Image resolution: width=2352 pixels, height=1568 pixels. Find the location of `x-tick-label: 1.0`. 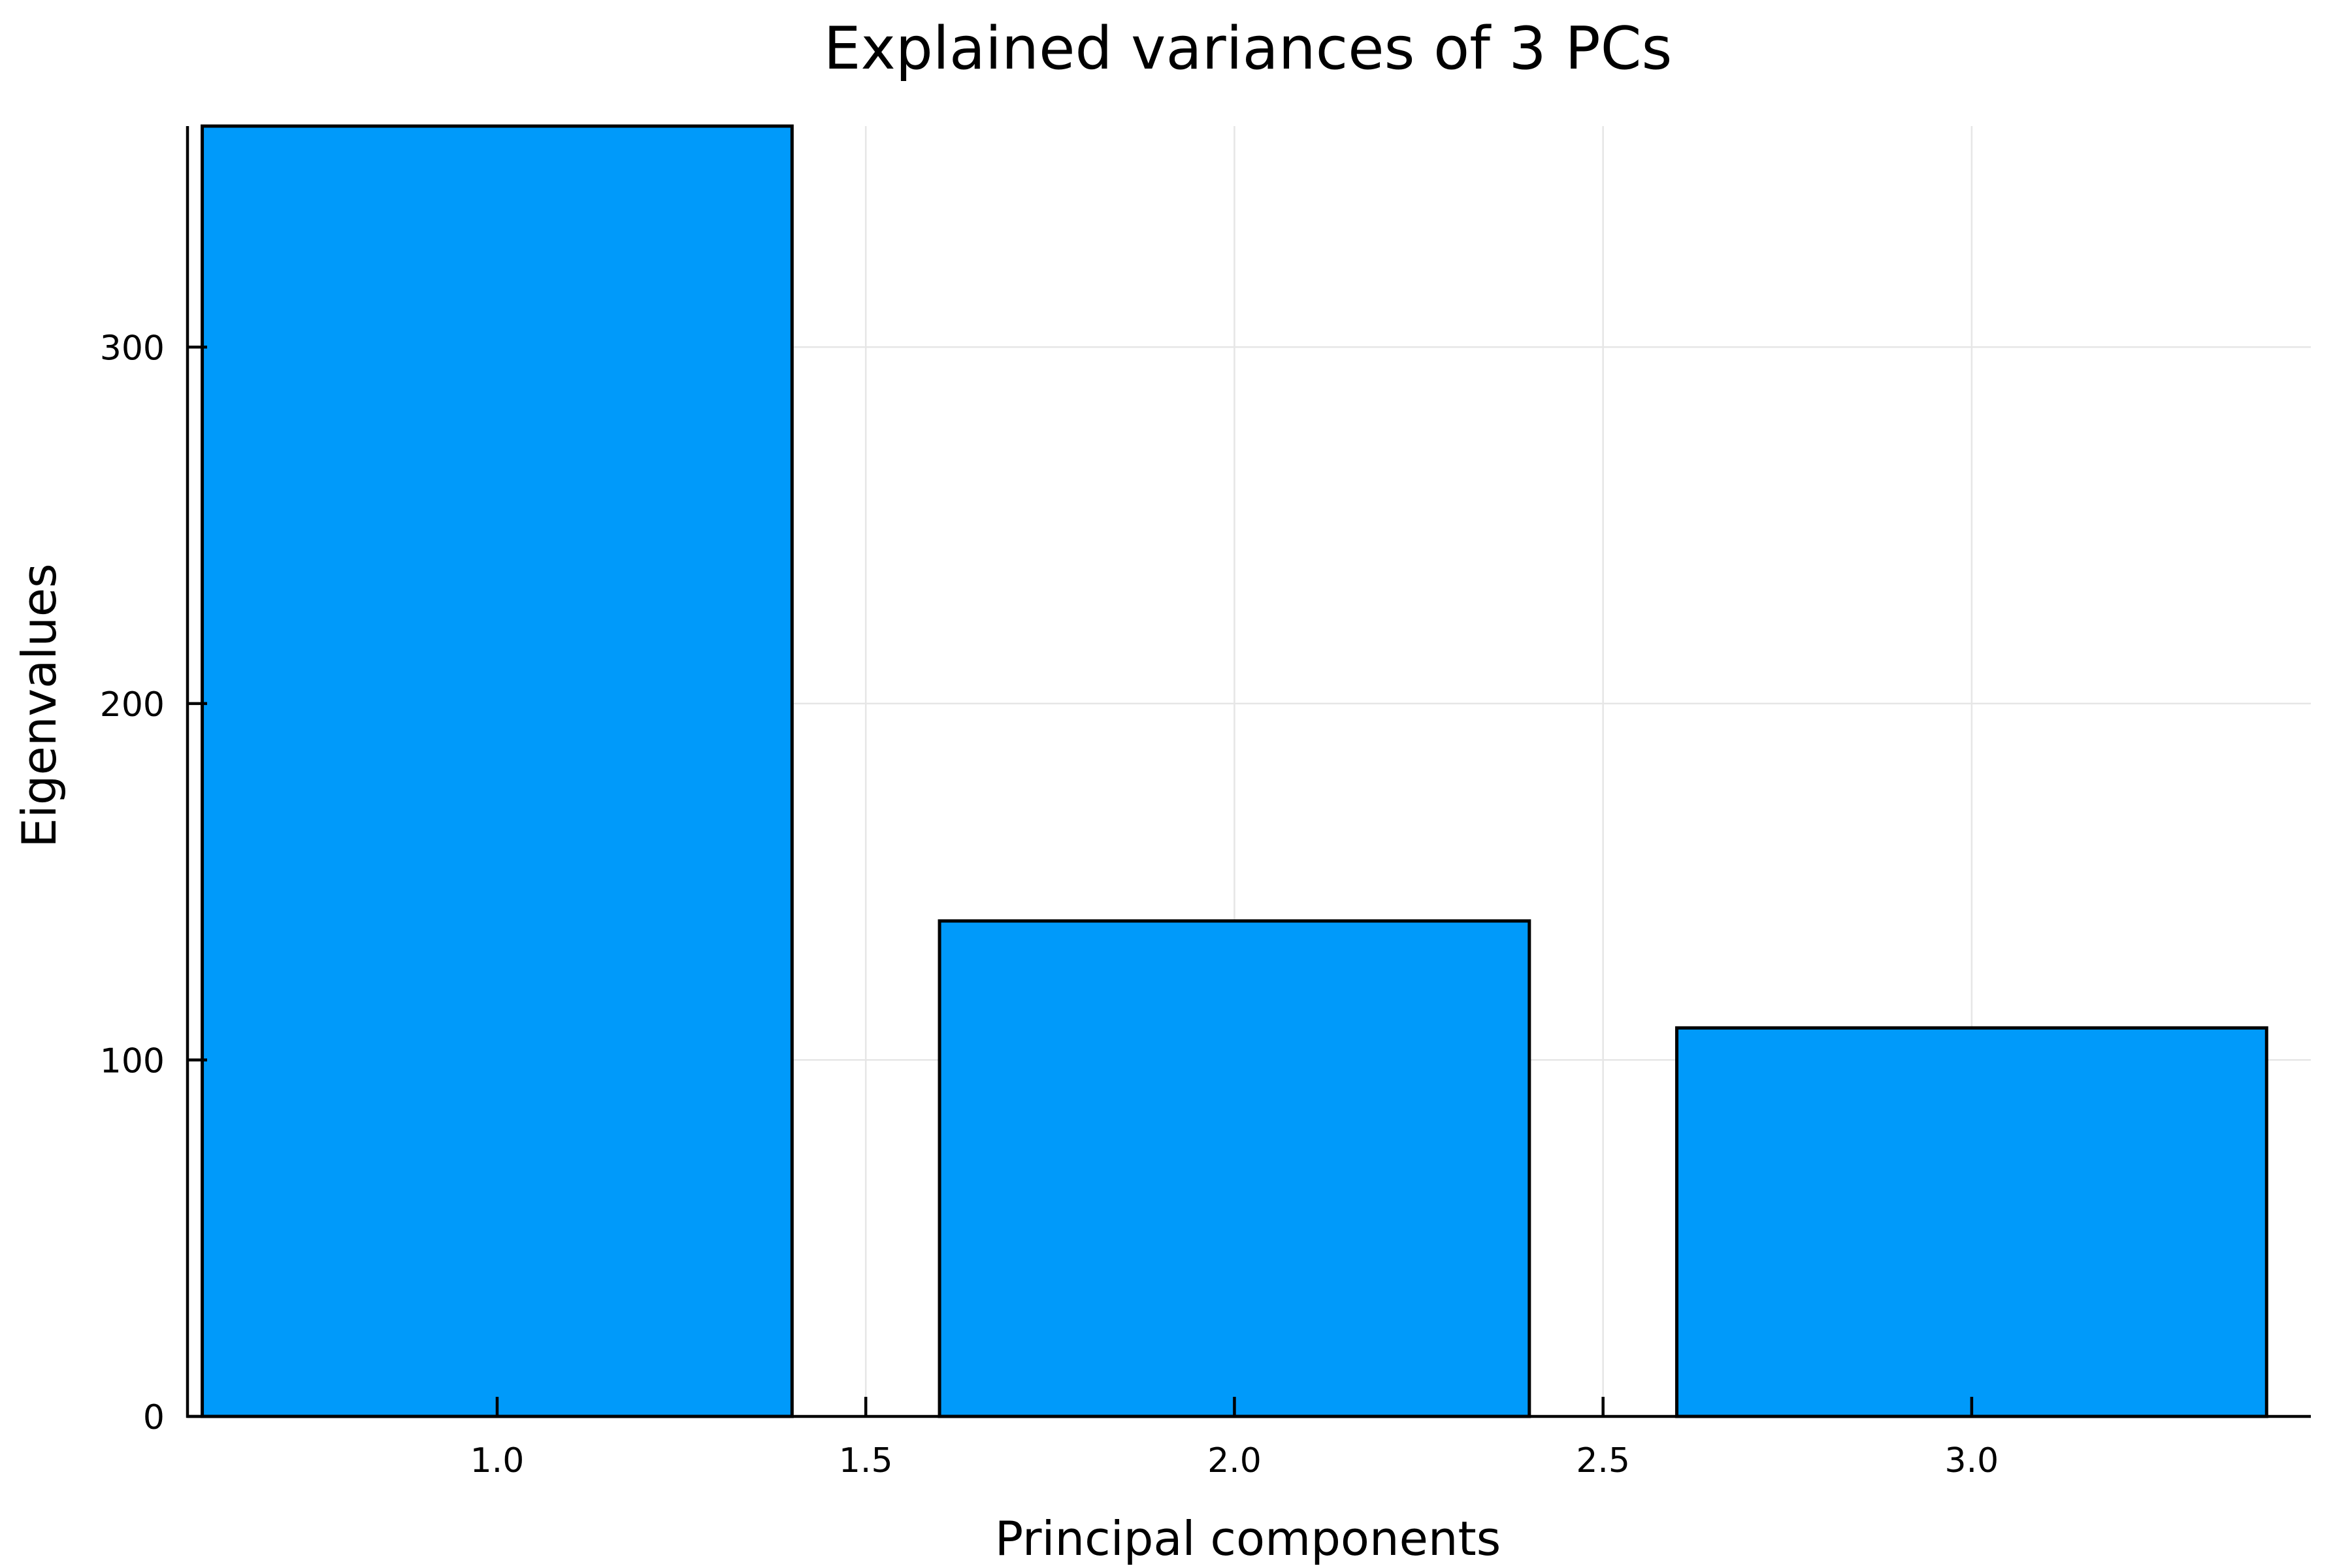

x-tick-label: 1.0 is located at coordinates (497, 1460).